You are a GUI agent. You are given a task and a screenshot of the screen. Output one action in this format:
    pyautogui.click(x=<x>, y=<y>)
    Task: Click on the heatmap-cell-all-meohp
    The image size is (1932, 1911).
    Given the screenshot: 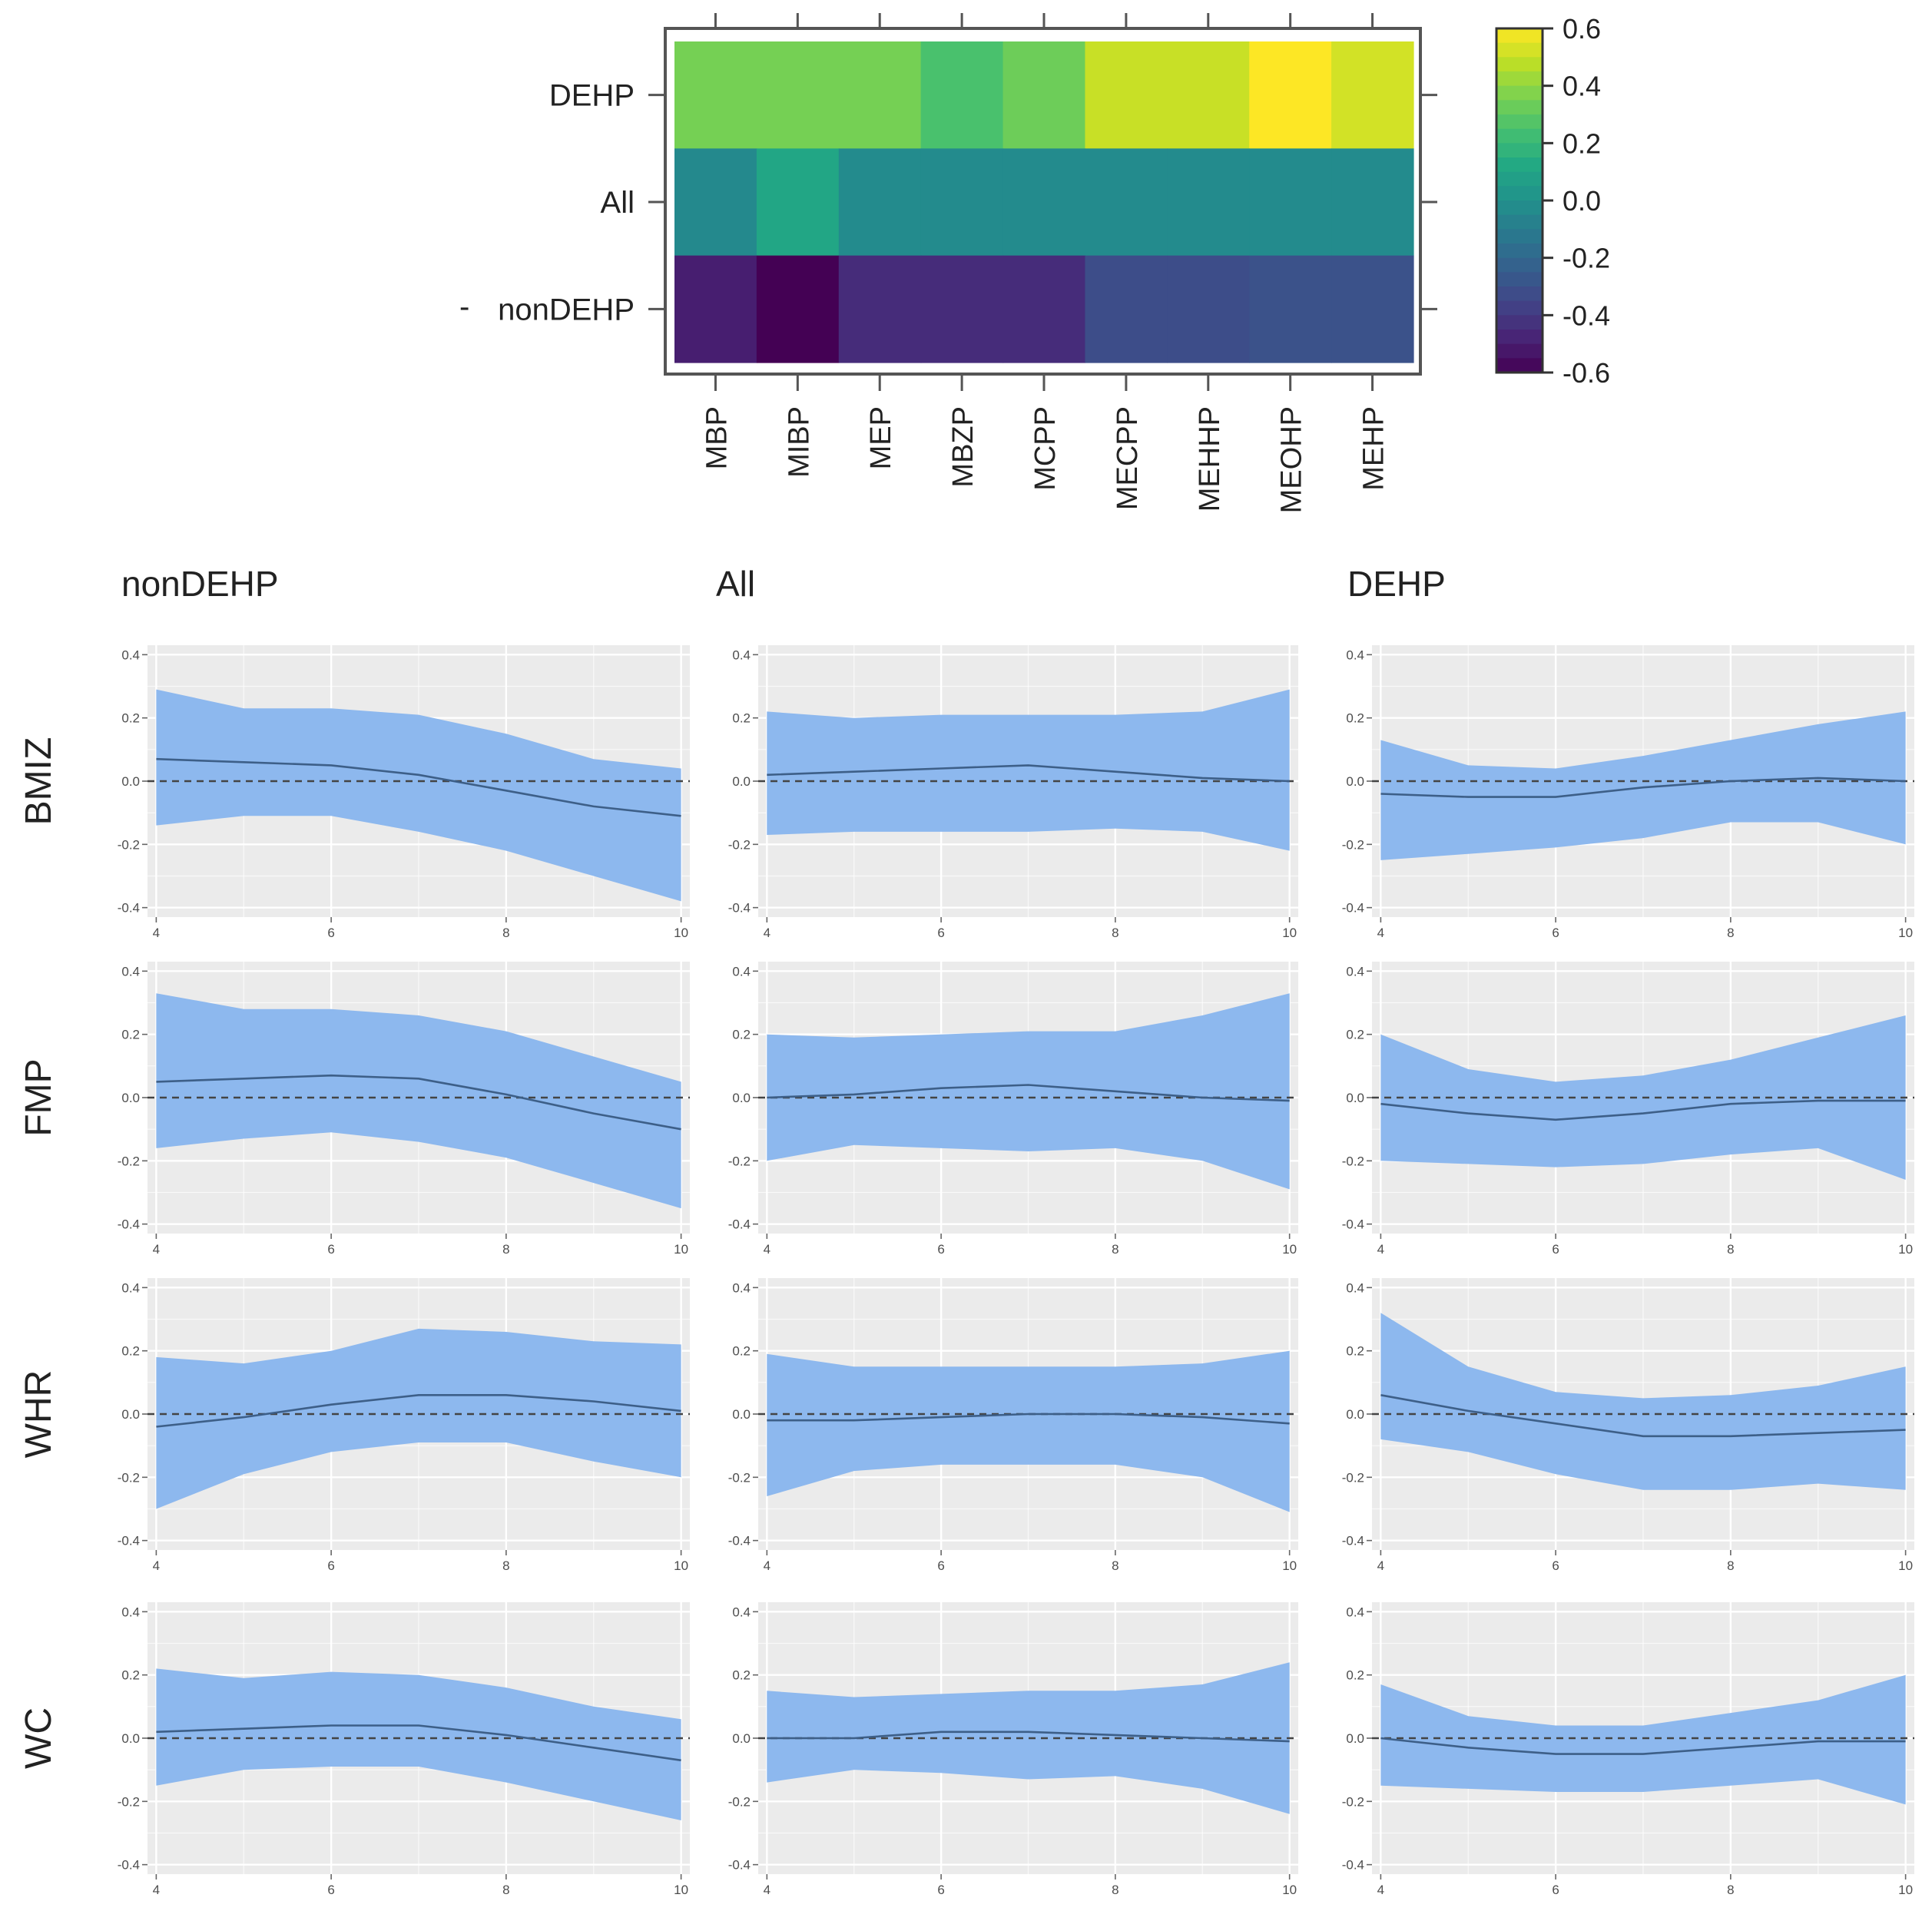 What is the action you would take?
    pyautogui.click(x=1290, y=202)
    